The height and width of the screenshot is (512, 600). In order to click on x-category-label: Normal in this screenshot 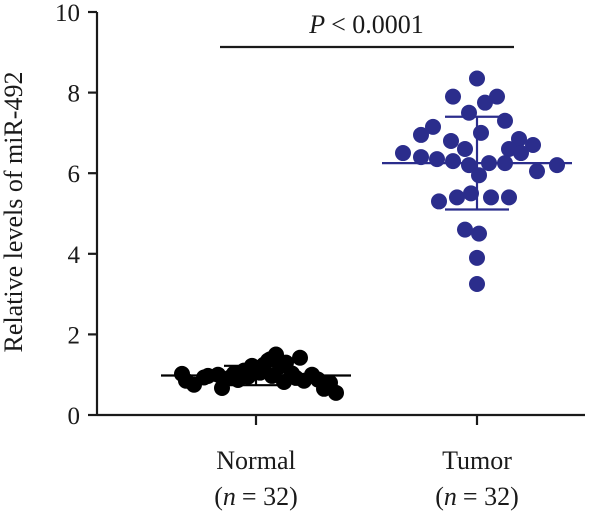, I will do `click(255, 460)`.